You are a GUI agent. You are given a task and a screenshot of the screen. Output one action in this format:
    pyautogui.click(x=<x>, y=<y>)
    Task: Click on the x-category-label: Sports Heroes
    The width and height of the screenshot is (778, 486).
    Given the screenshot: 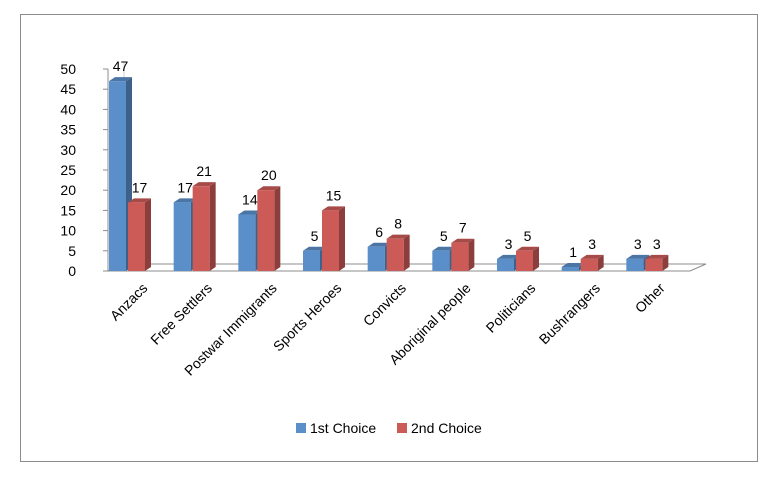 What is the action you would take?
    pyautogui.click(x=307, y=317)
    